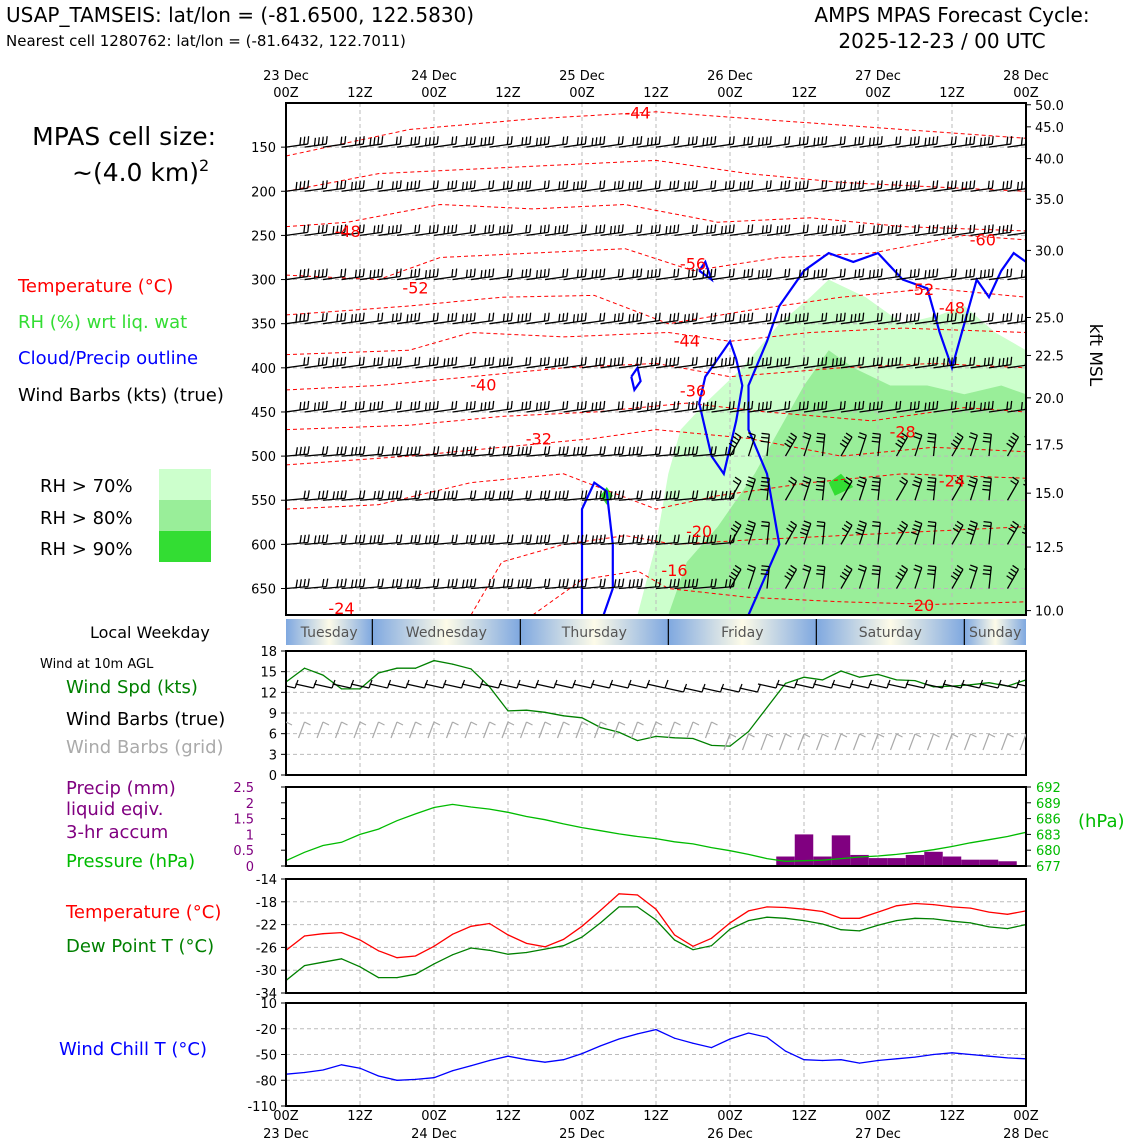 The height and width of the screenshot is (1140, 1140). Describe the element at coordinates (117, 832) in the screenshot. I see `precip-label-3: 3-hr accum` at that location.